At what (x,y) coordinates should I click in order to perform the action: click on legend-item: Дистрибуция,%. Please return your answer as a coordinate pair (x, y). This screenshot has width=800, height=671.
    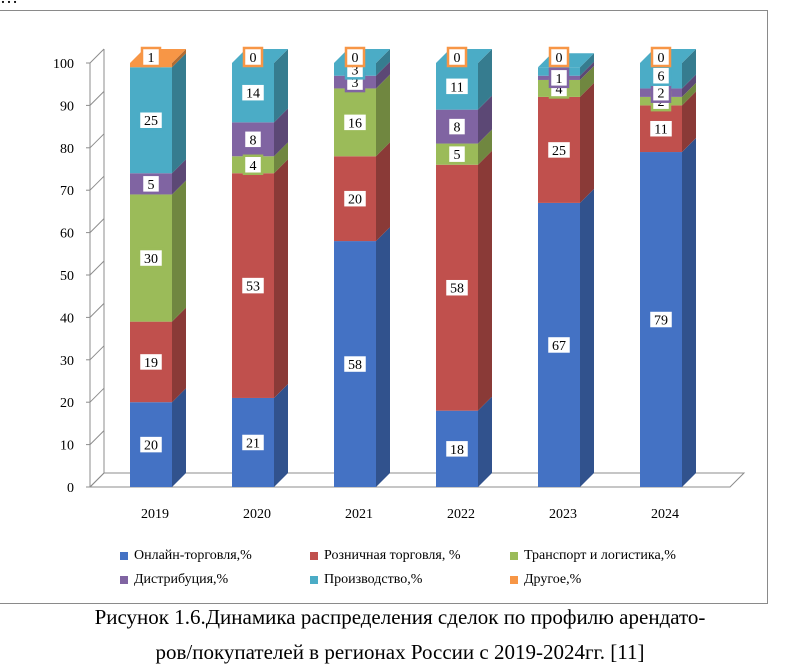
    Looking at the image, I should click on (215, 580).